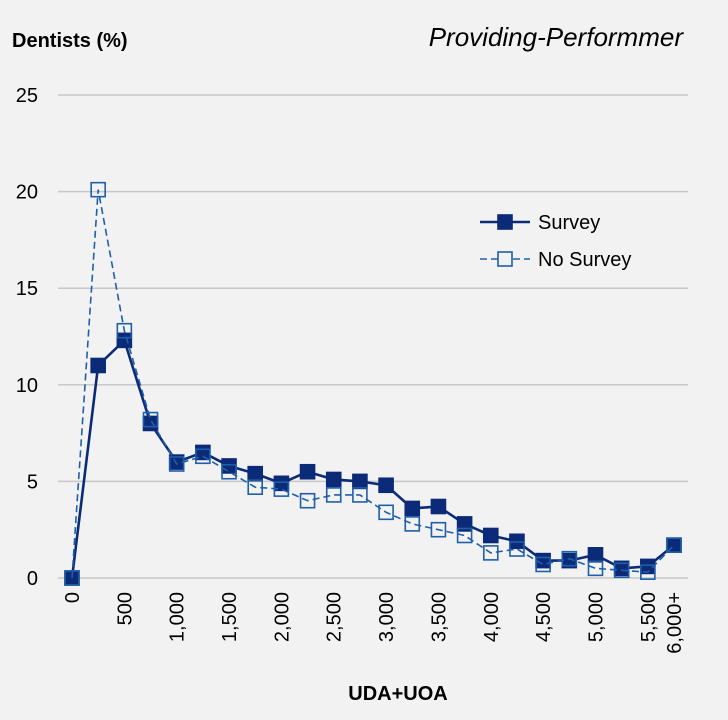 The height and width of the screenshot is (720, 728). I want to click on x-tick-label: 4,500, so click(544, 617).